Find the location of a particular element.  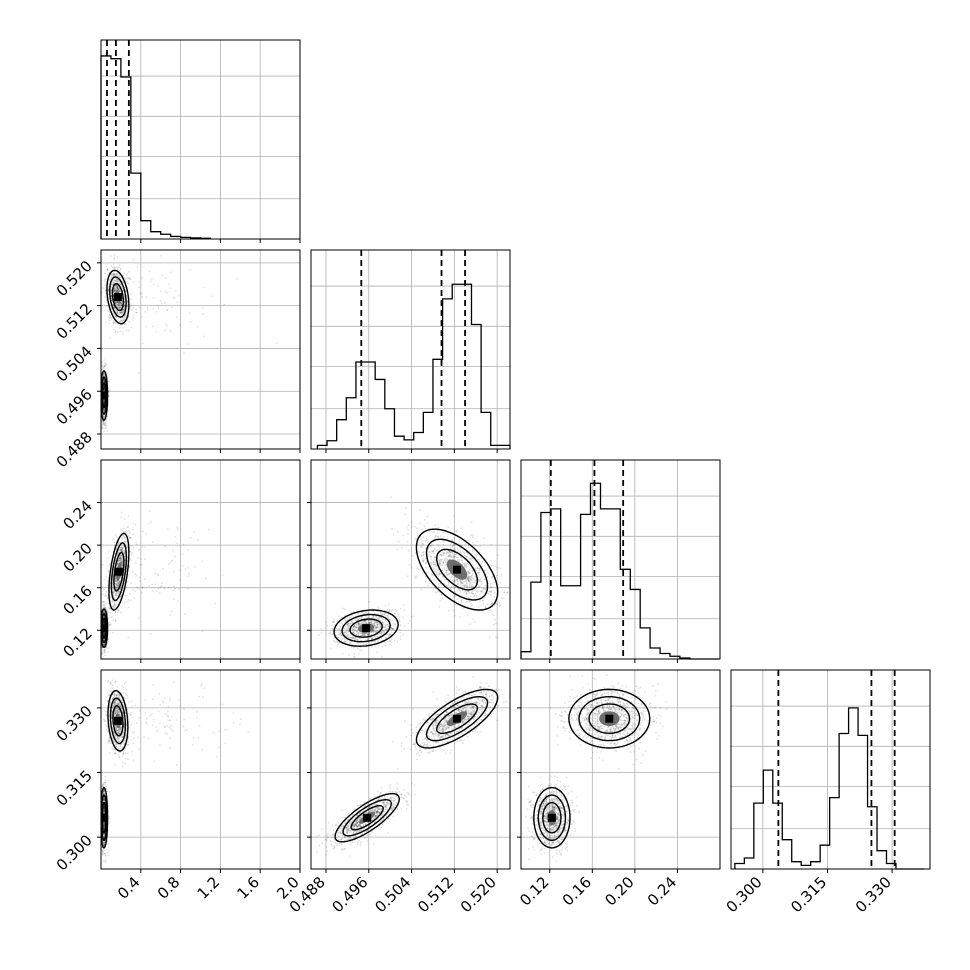

contour-level is located at coordinates (457, 569).